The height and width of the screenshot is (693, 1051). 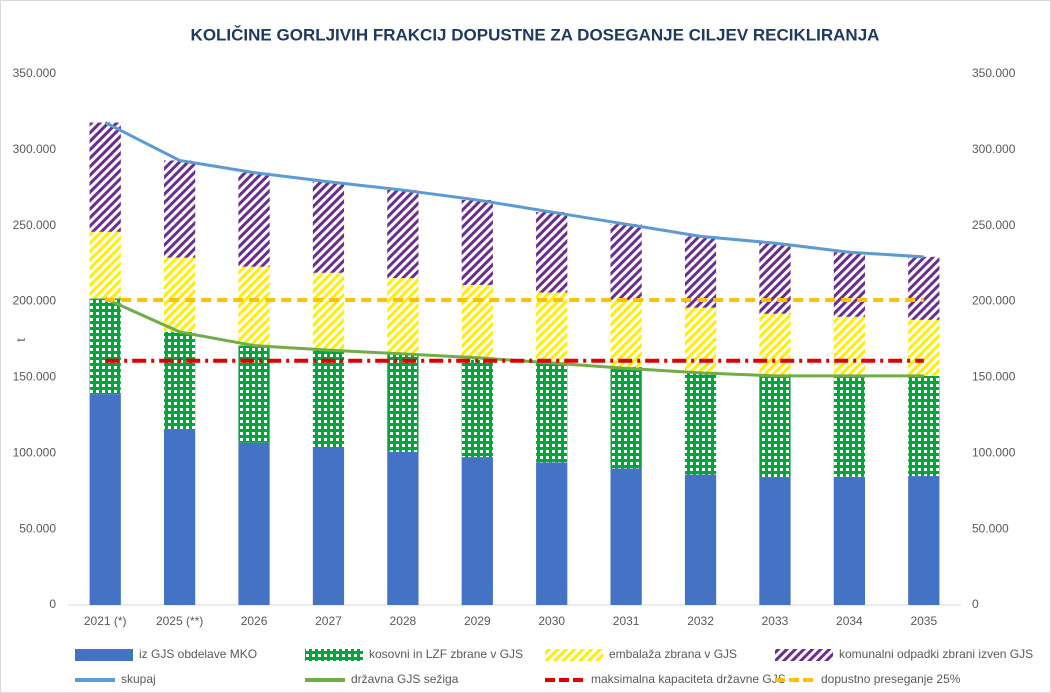 I want to click on y-tick-label: 300.000, so click(x=35, y=149).